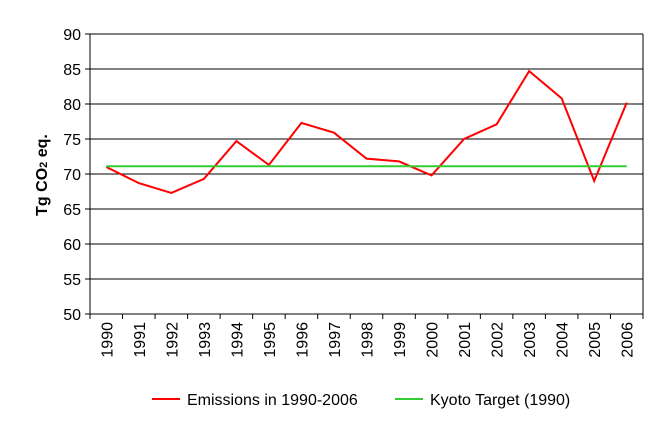 Image resolution: width=666 pixels, height=421 pixels. I want to click on legend-label: Kyoto Target (1990), so click(500, 400).